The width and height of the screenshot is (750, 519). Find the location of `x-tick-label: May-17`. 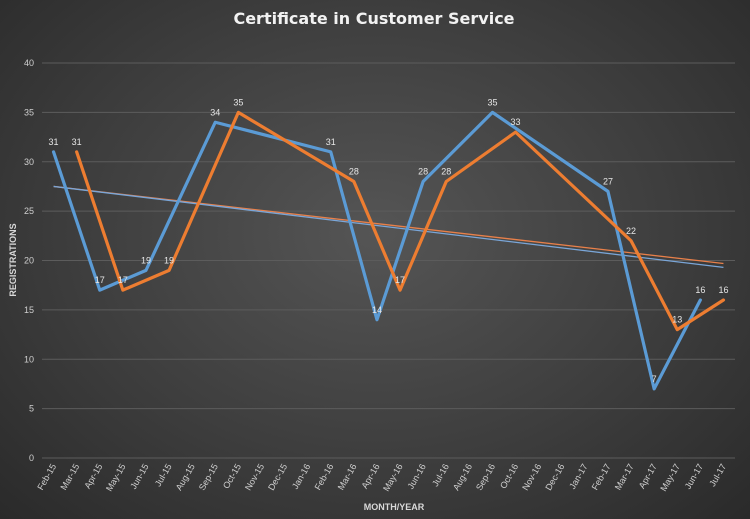

x-tick-label: May-17 is located at coordinates (670, 477).